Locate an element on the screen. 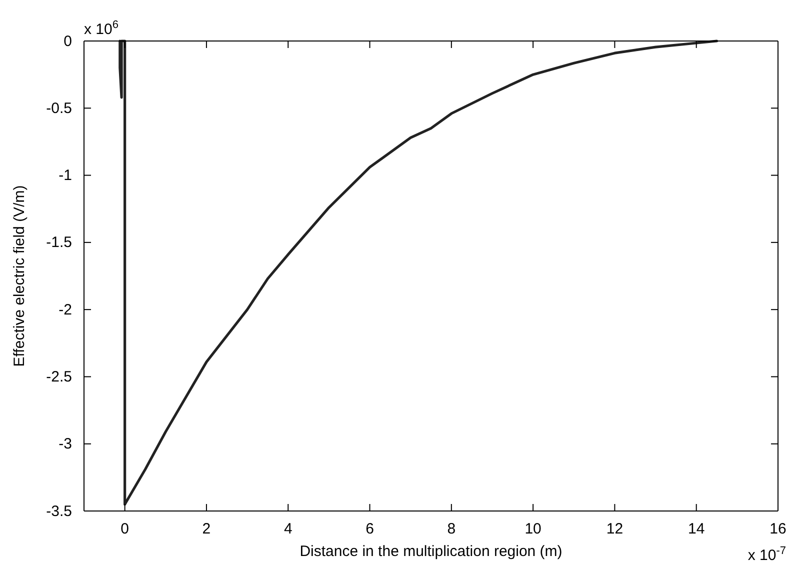  y-tick-label: -3 is located at coordinates (65, 444).